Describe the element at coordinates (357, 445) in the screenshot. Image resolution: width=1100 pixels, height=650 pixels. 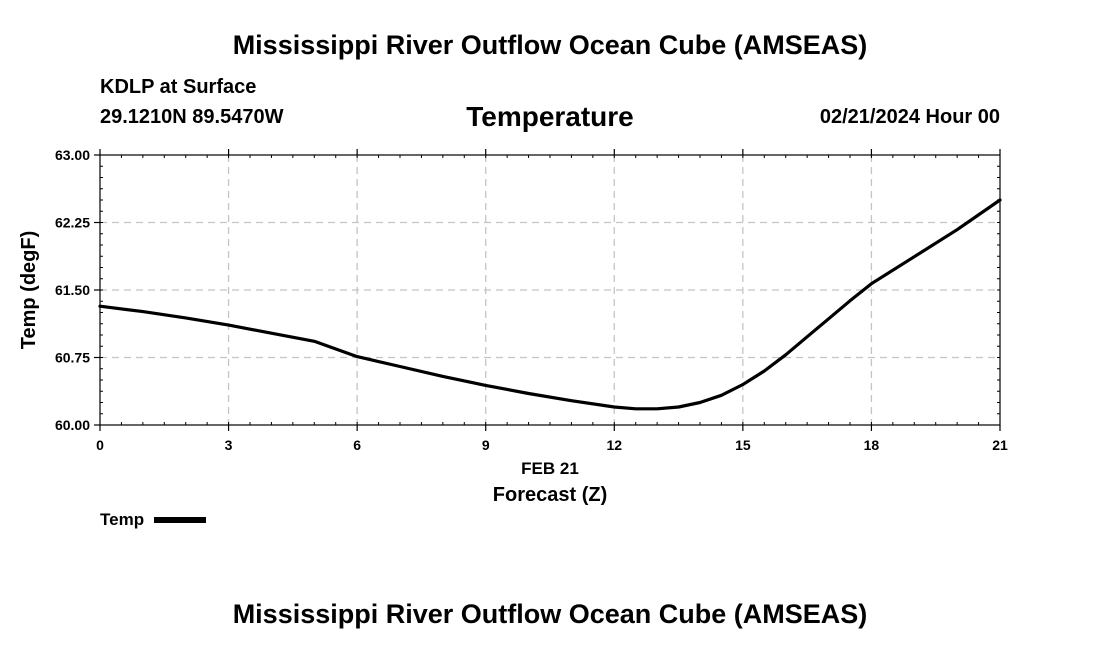
I see `x-tick-label: 6` at that location.